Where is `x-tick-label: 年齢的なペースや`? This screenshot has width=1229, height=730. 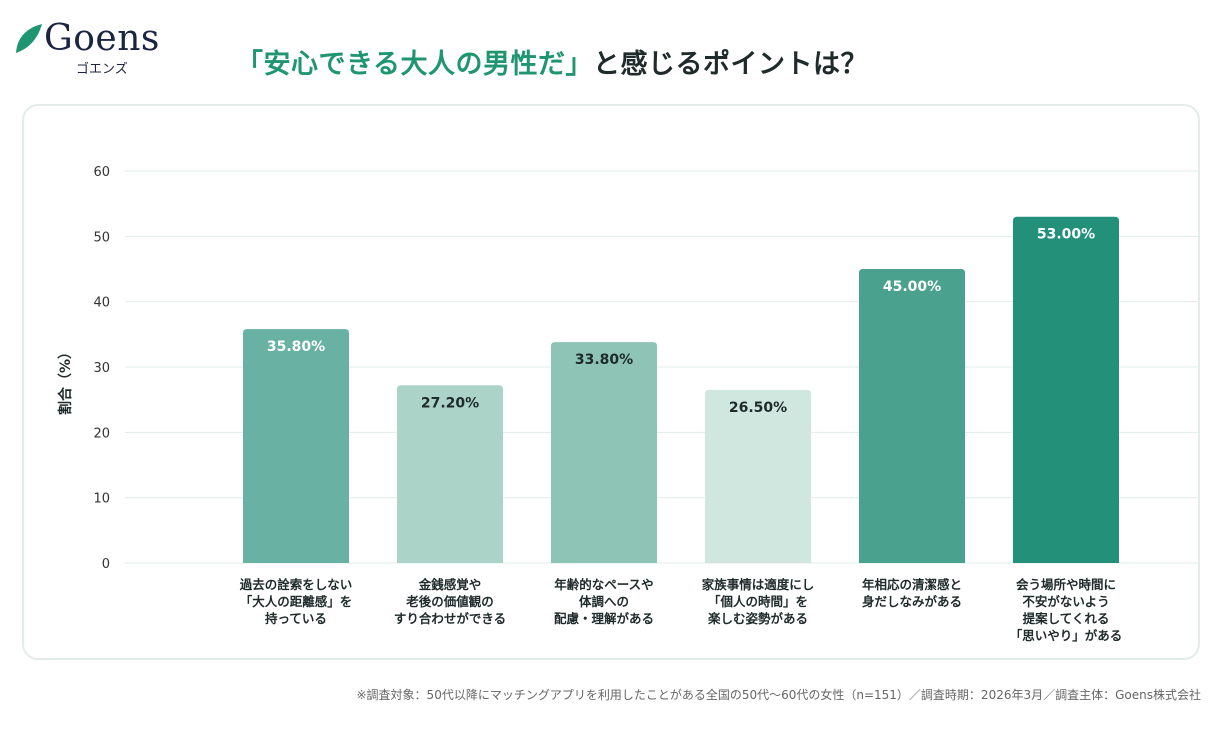 x-tick-label: 年齢的なペースや is located at coordinates (603, 584).